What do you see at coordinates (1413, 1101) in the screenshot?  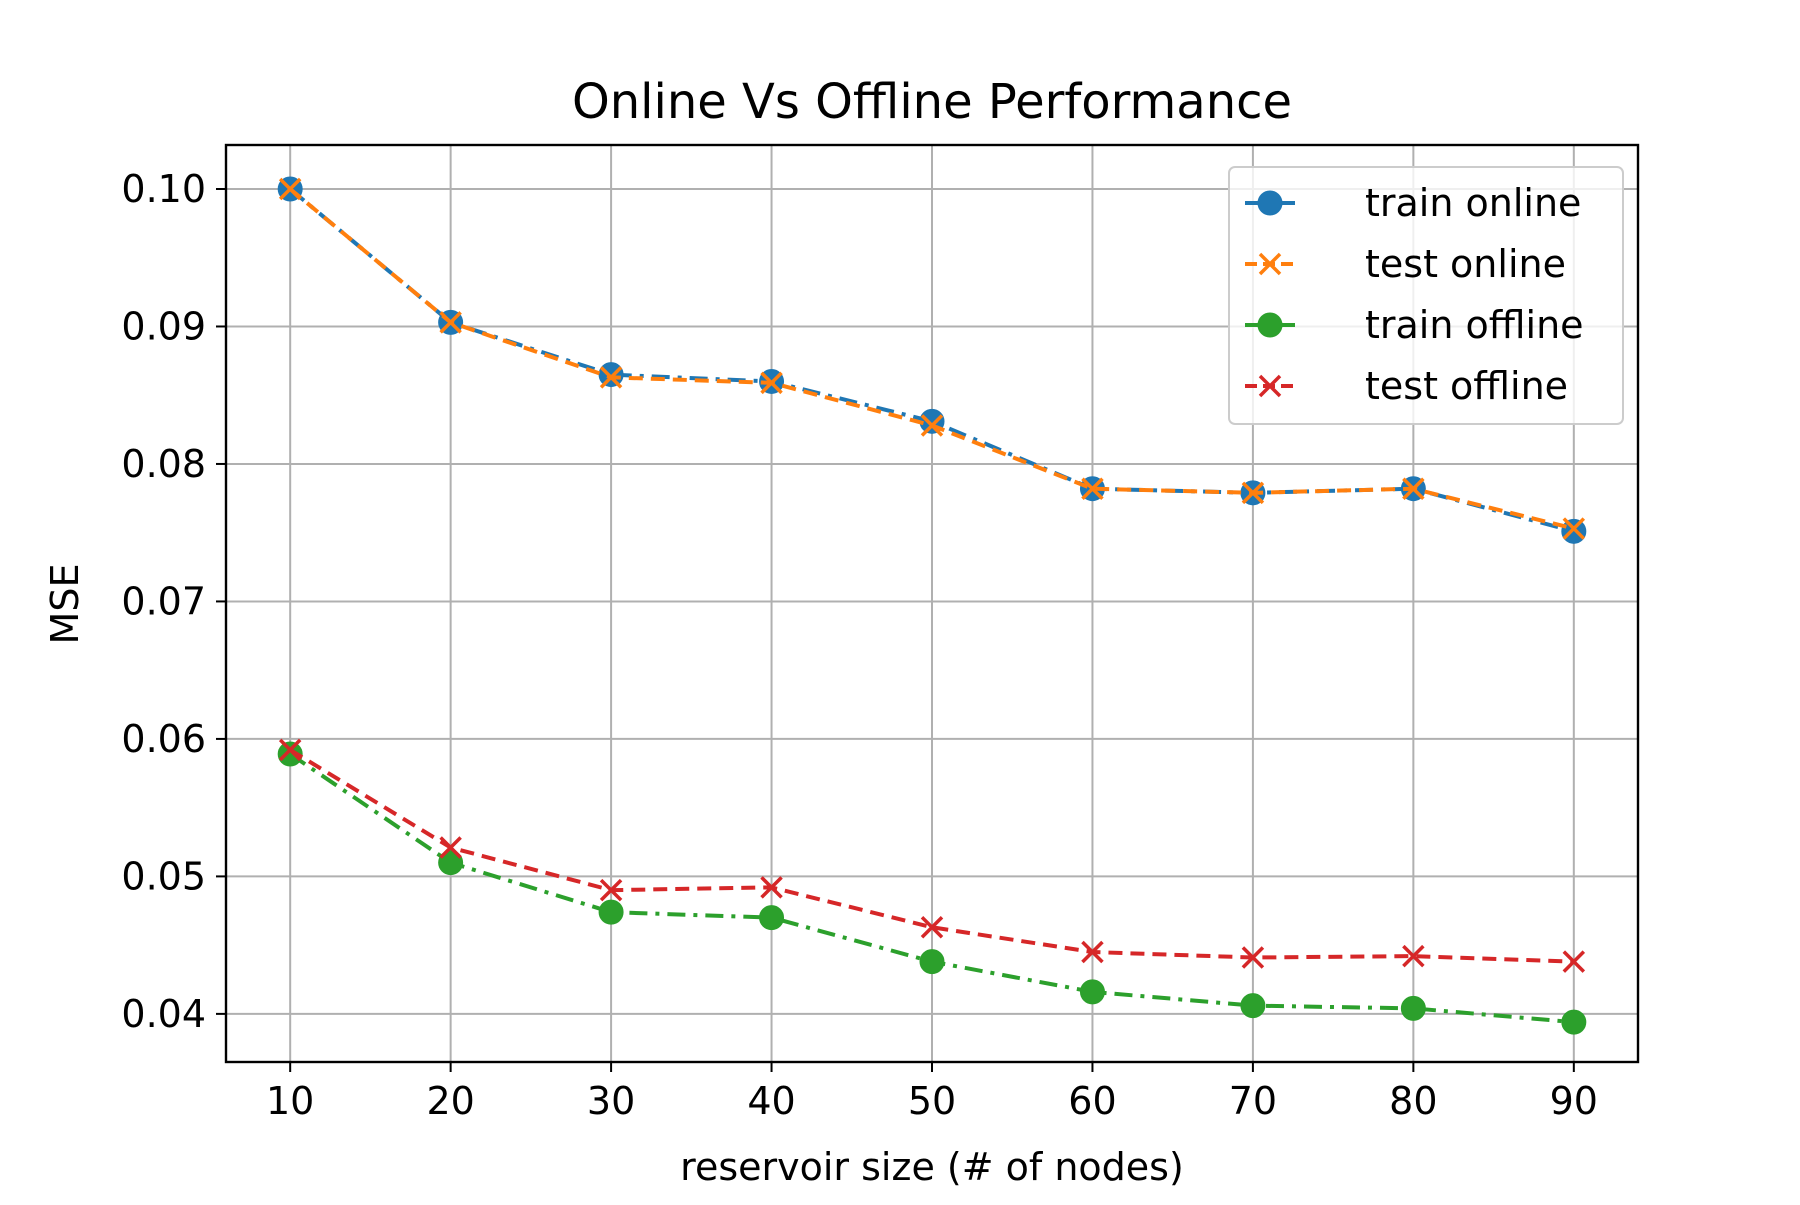 I see `x-tick-label: 80` at bounding box center [1413, 1101].